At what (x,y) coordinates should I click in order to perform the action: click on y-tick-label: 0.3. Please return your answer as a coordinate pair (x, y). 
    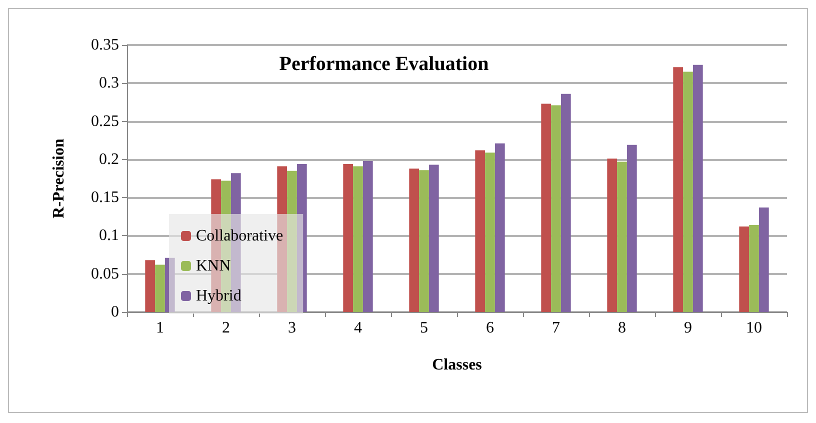
    Looking at the image, I should click on (109, 83).